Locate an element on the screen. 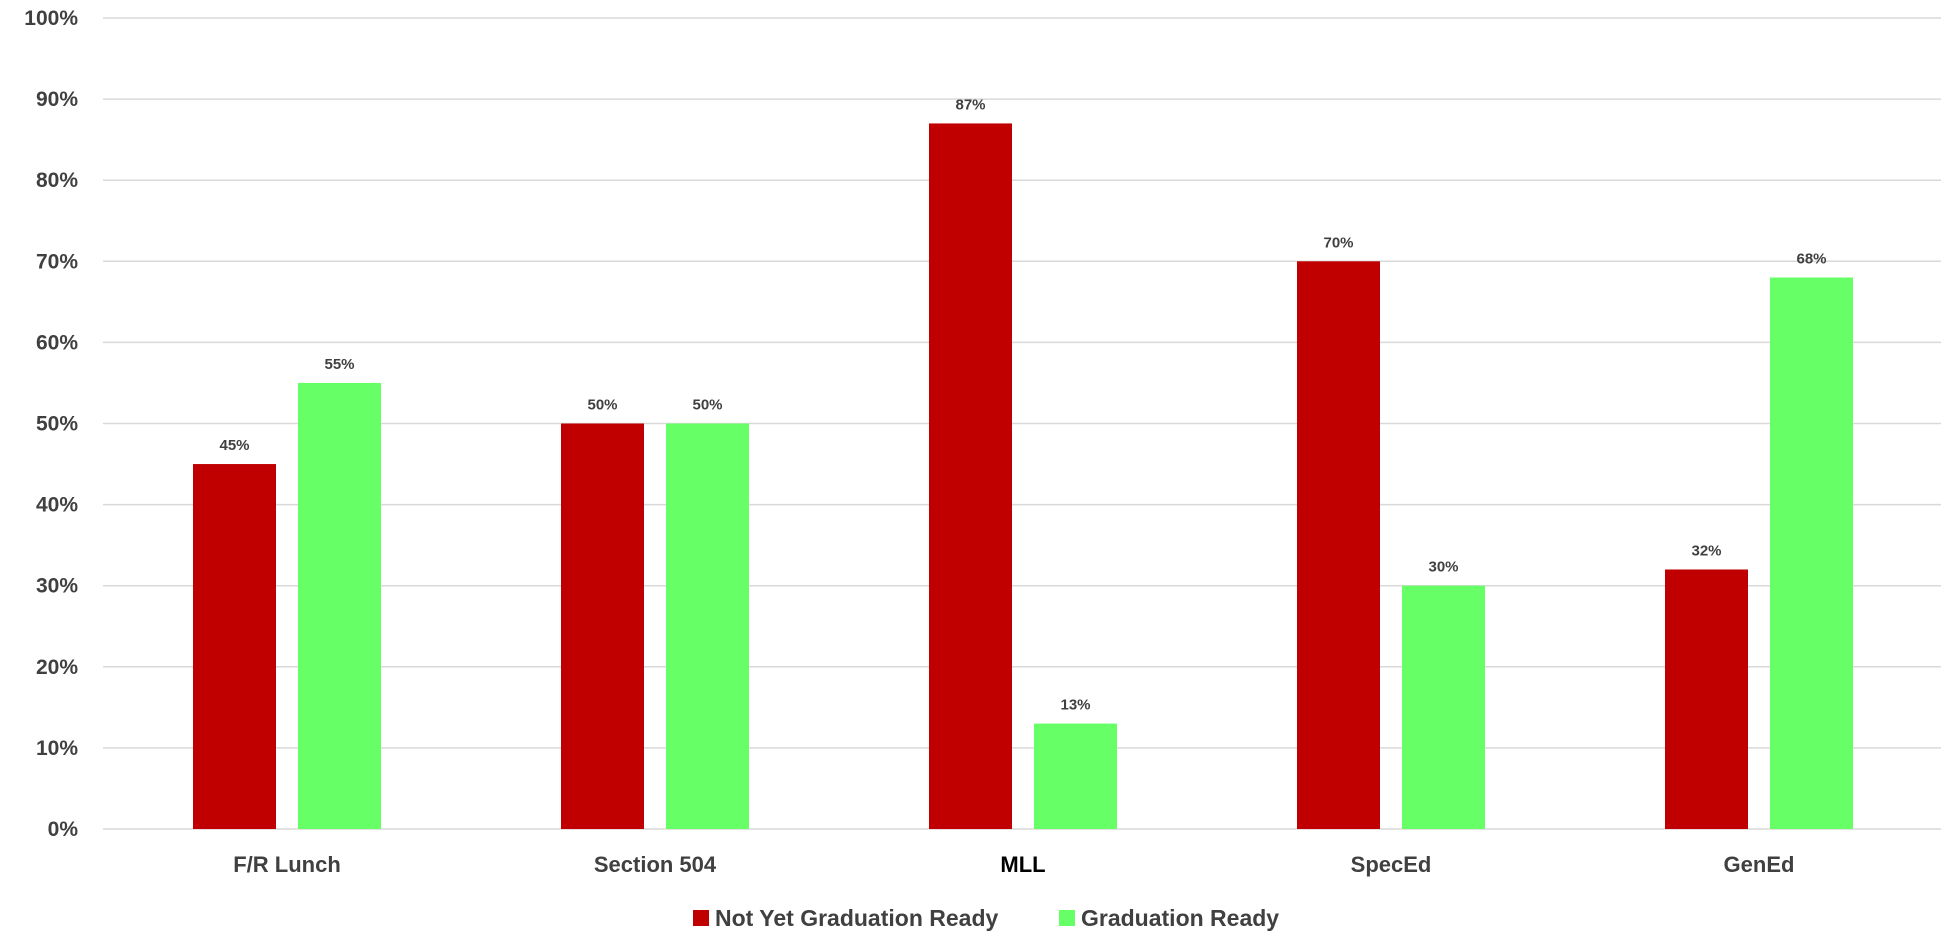  data-label: 13% is located at coordinates (1075, 705).